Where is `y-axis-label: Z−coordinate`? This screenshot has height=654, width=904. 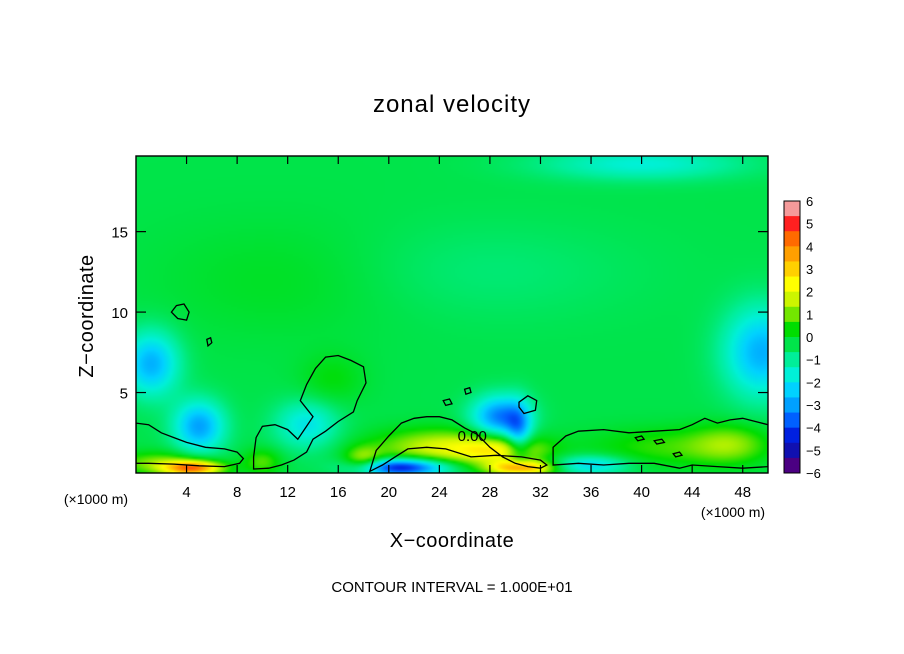 y-axis-label: Z−coordinate is located at coordinates (87, 315).